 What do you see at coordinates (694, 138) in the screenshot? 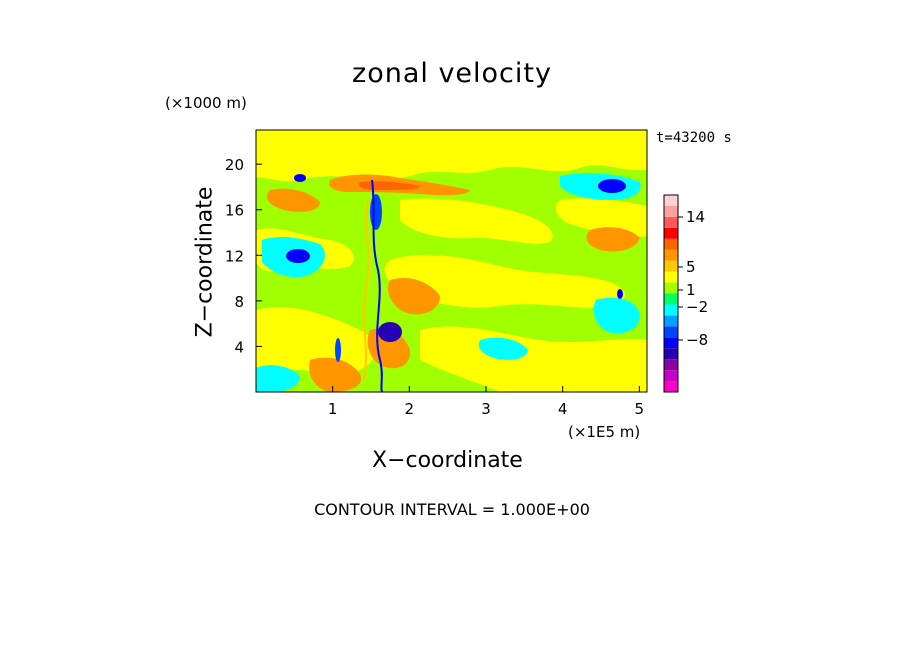
I see `time-label: t=43200 s` at bounding box center [694, 138].